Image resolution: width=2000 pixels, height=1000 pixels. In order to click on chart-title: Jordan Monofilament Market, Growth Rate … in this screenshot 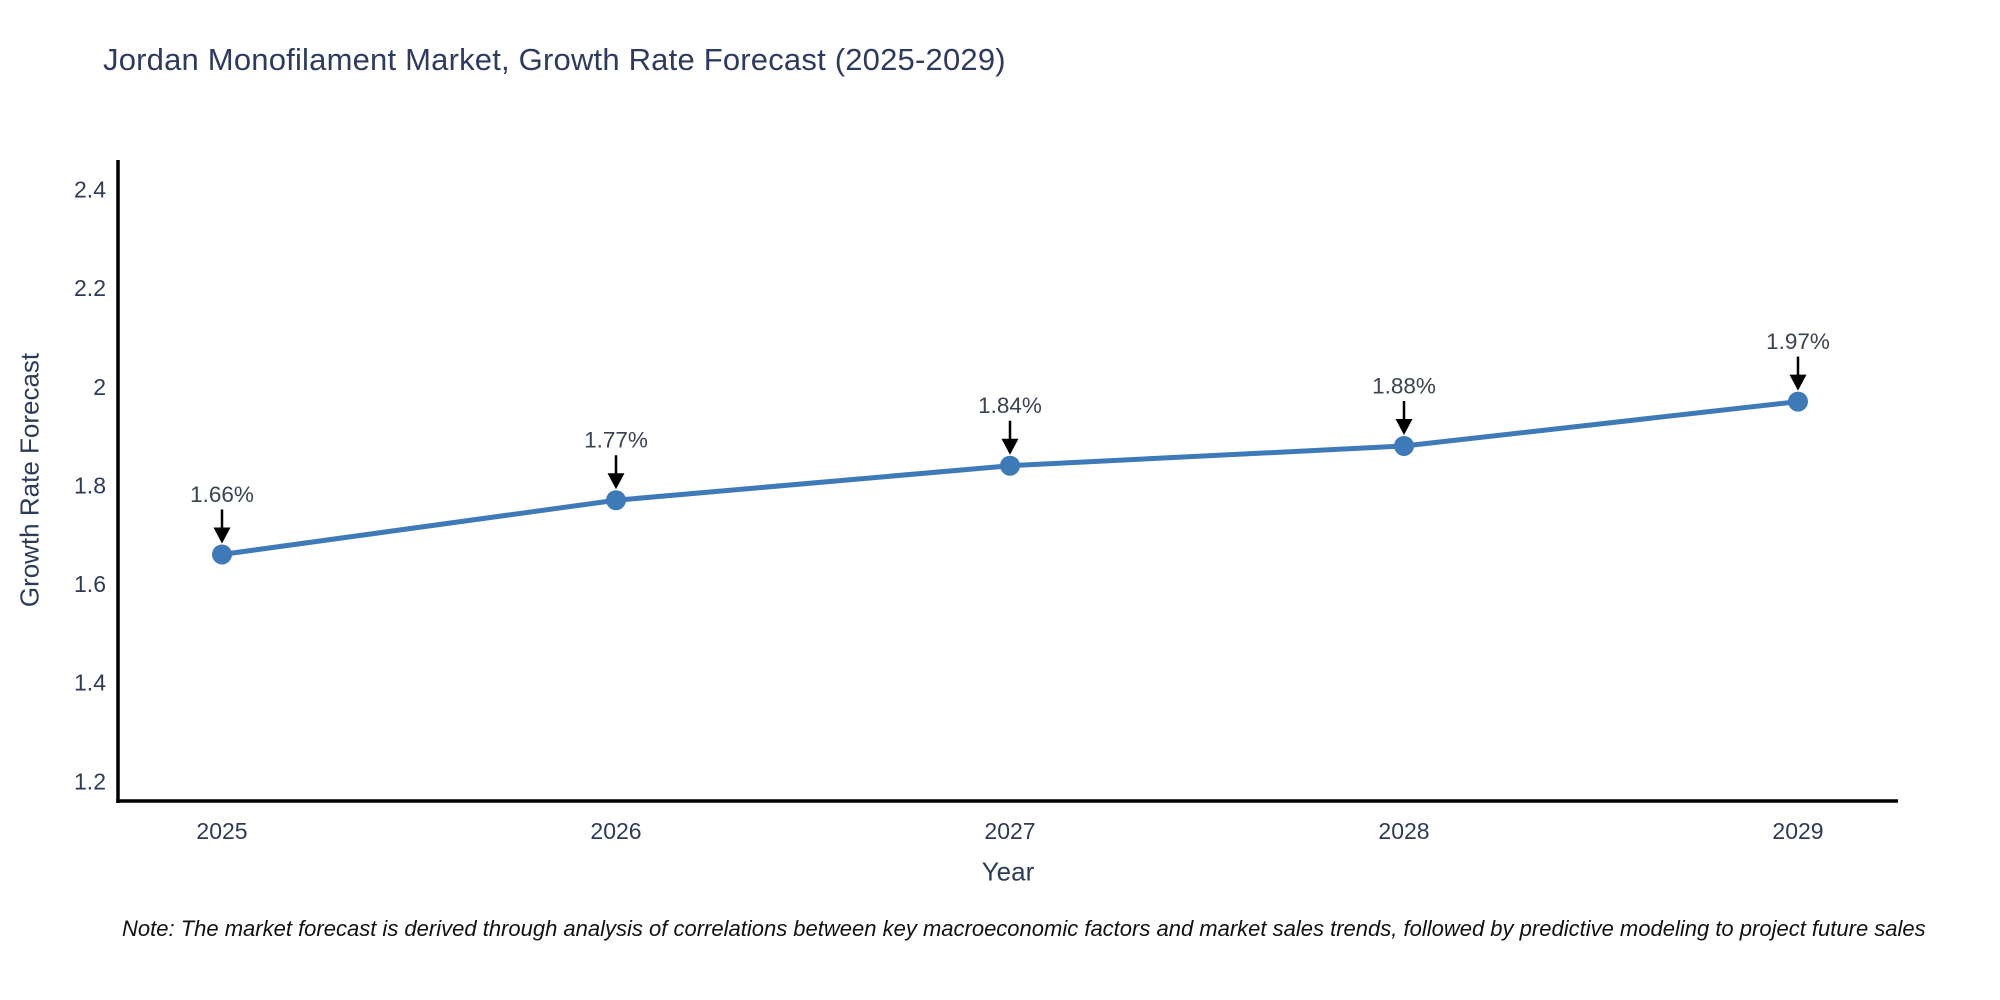, I will do `click(554, 59)`.